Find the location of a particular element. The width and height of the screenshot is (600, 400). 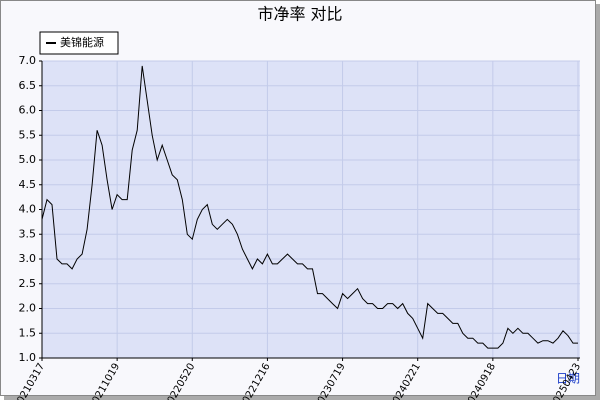

y-tick-label: 7.0 is located at coordinates (28, 60).